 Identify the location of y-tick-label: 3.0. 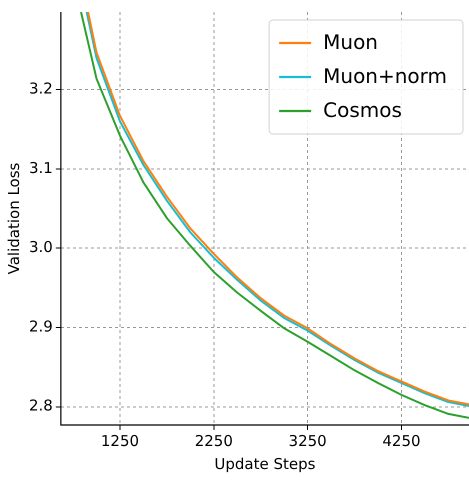
(40, 247).